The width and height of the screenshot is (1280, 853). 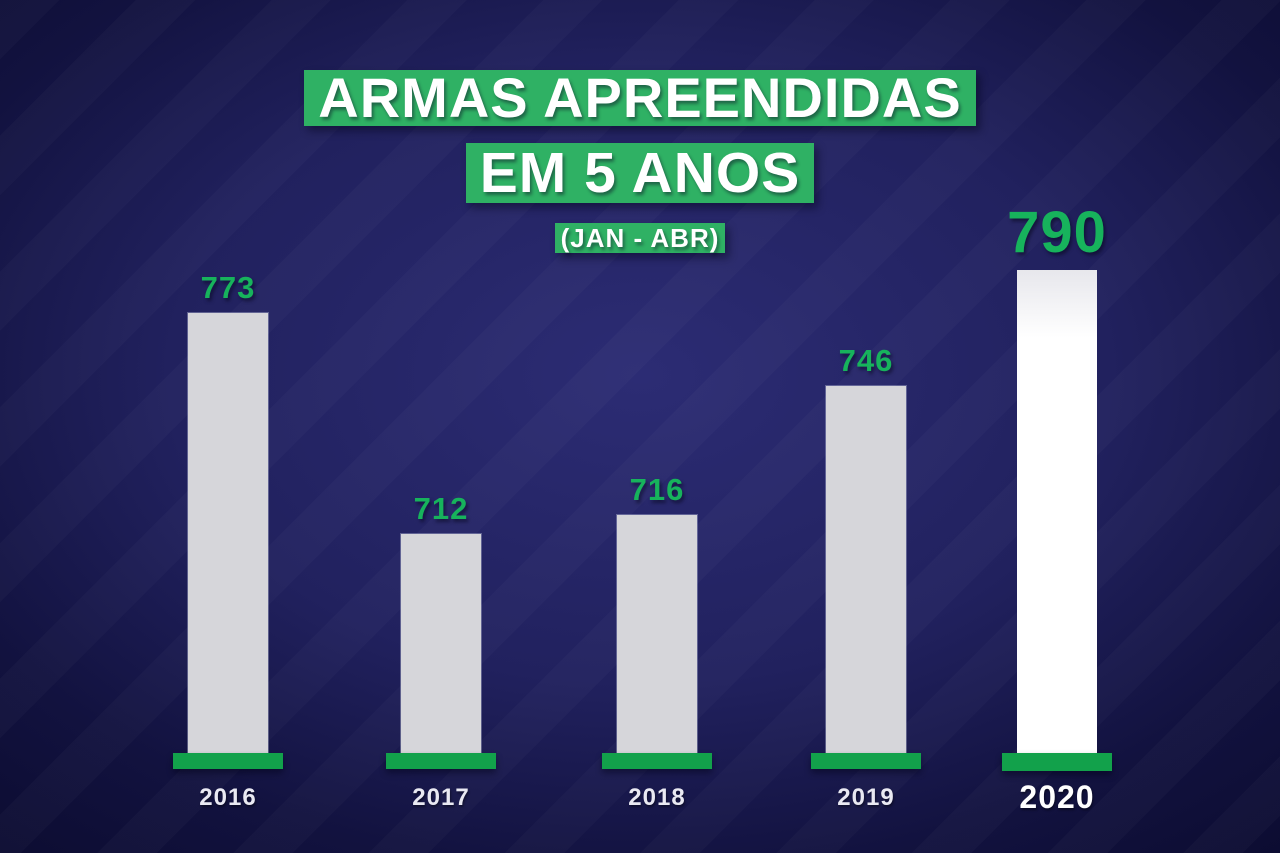 I want to click on year-label-2019: 2019, so click(x=866, y=797).